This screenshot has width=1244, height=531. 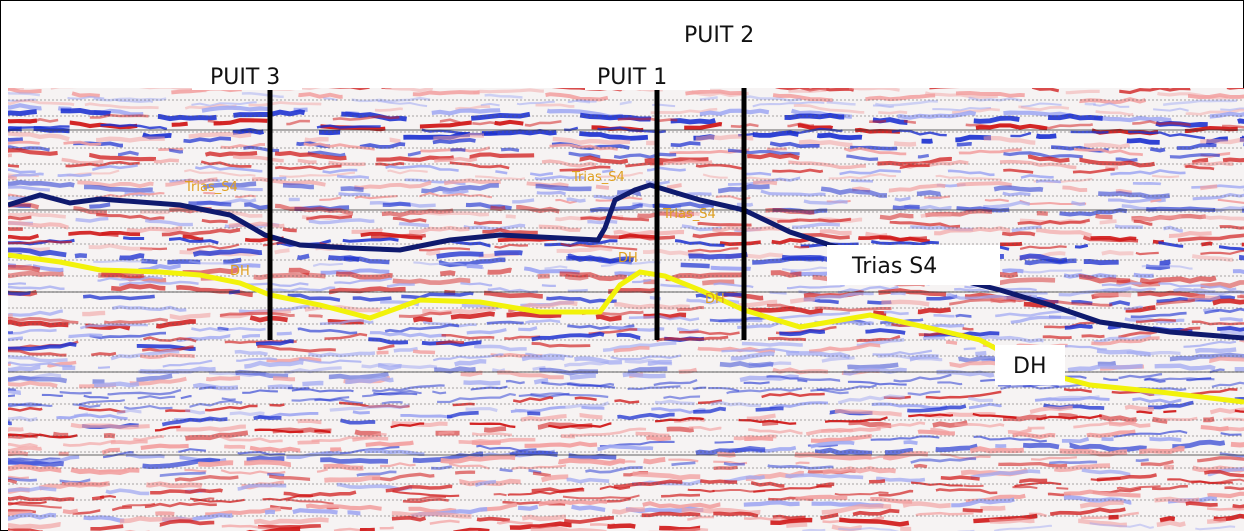 I want to click on well-label: PUIT 1, so click(x=632, y=77).